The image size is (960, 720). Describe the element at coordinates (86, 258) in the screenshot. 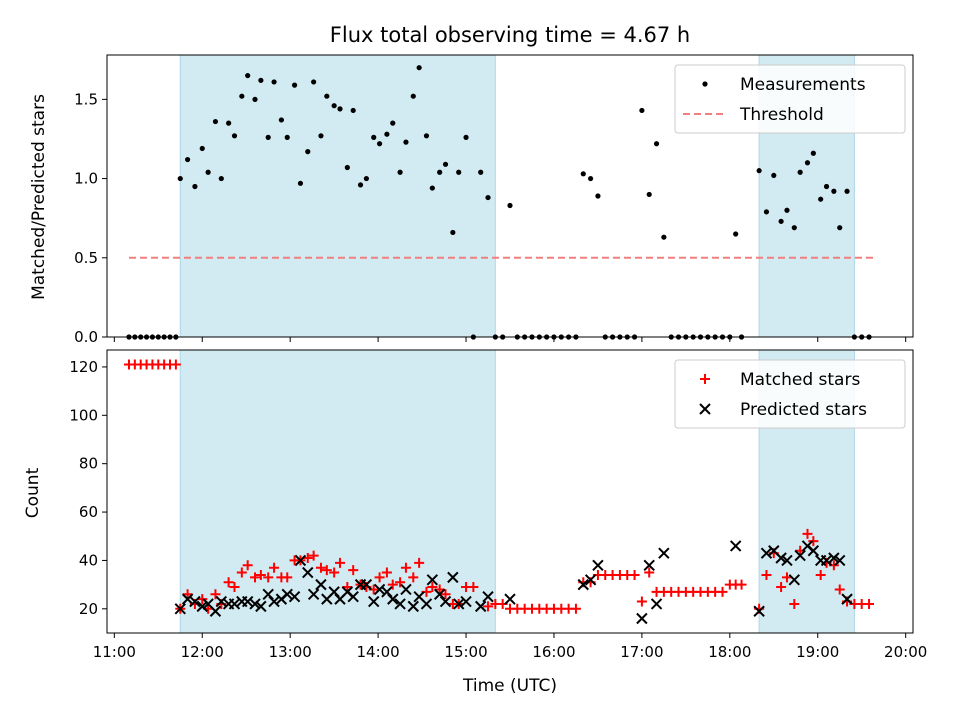

I see `y-tick-label: 0.5` at that location.